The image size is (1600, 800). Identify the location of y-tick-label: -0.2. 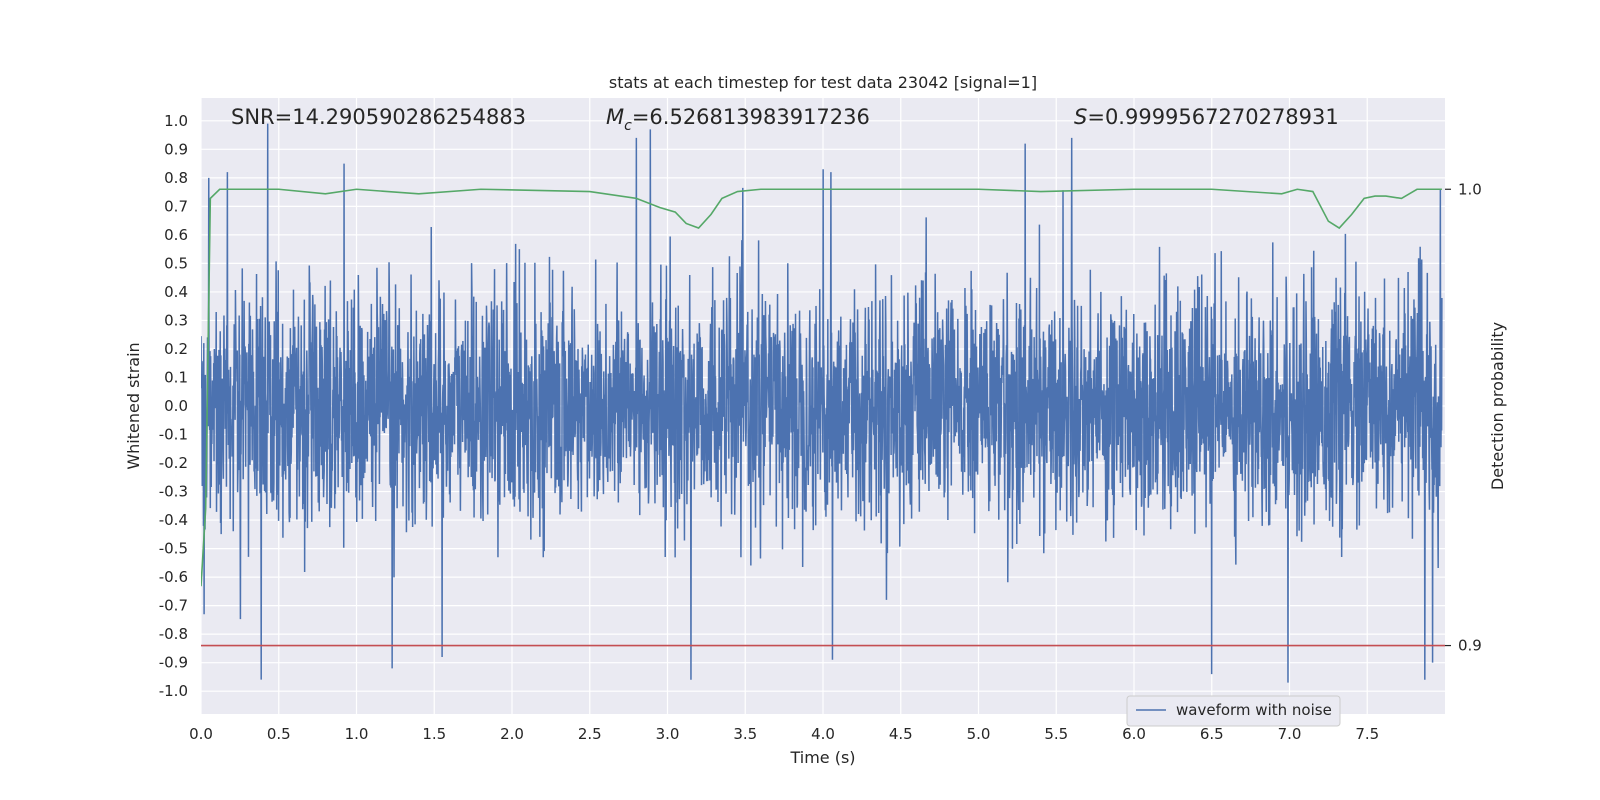
(173, 463).